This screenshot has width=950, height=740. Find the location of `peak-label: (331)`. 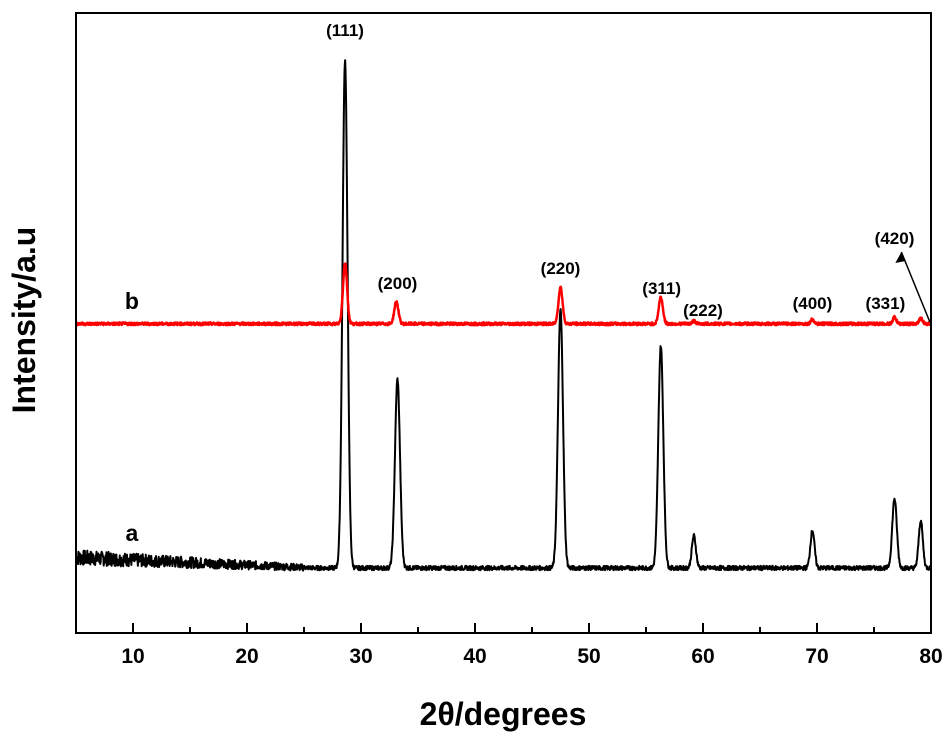

peak-label: (331) is located at coordinates (886, 303).